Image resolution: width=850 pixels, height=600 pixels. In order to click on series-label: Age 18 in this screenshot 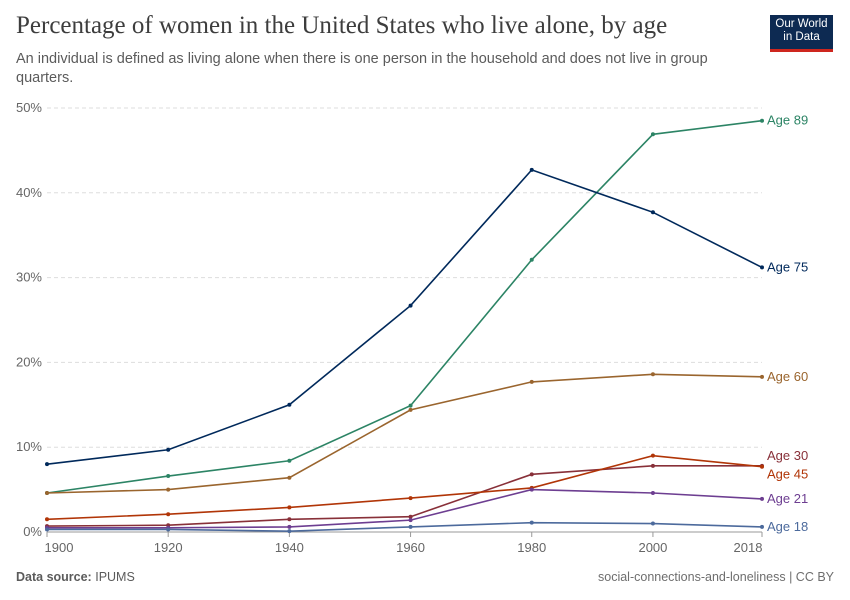, I will do `click(787, 526)`.